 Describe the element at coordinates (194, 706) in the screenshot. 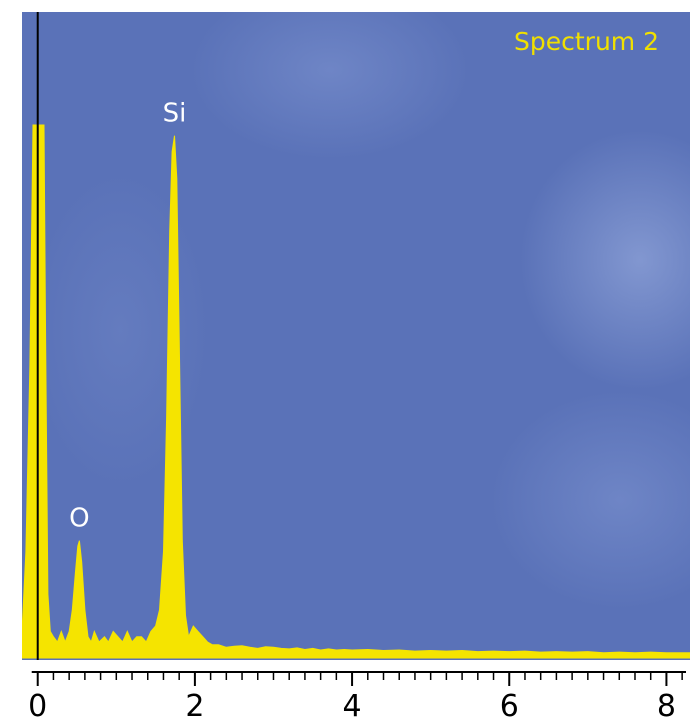

I see `x-tick-label: 2` at that location.